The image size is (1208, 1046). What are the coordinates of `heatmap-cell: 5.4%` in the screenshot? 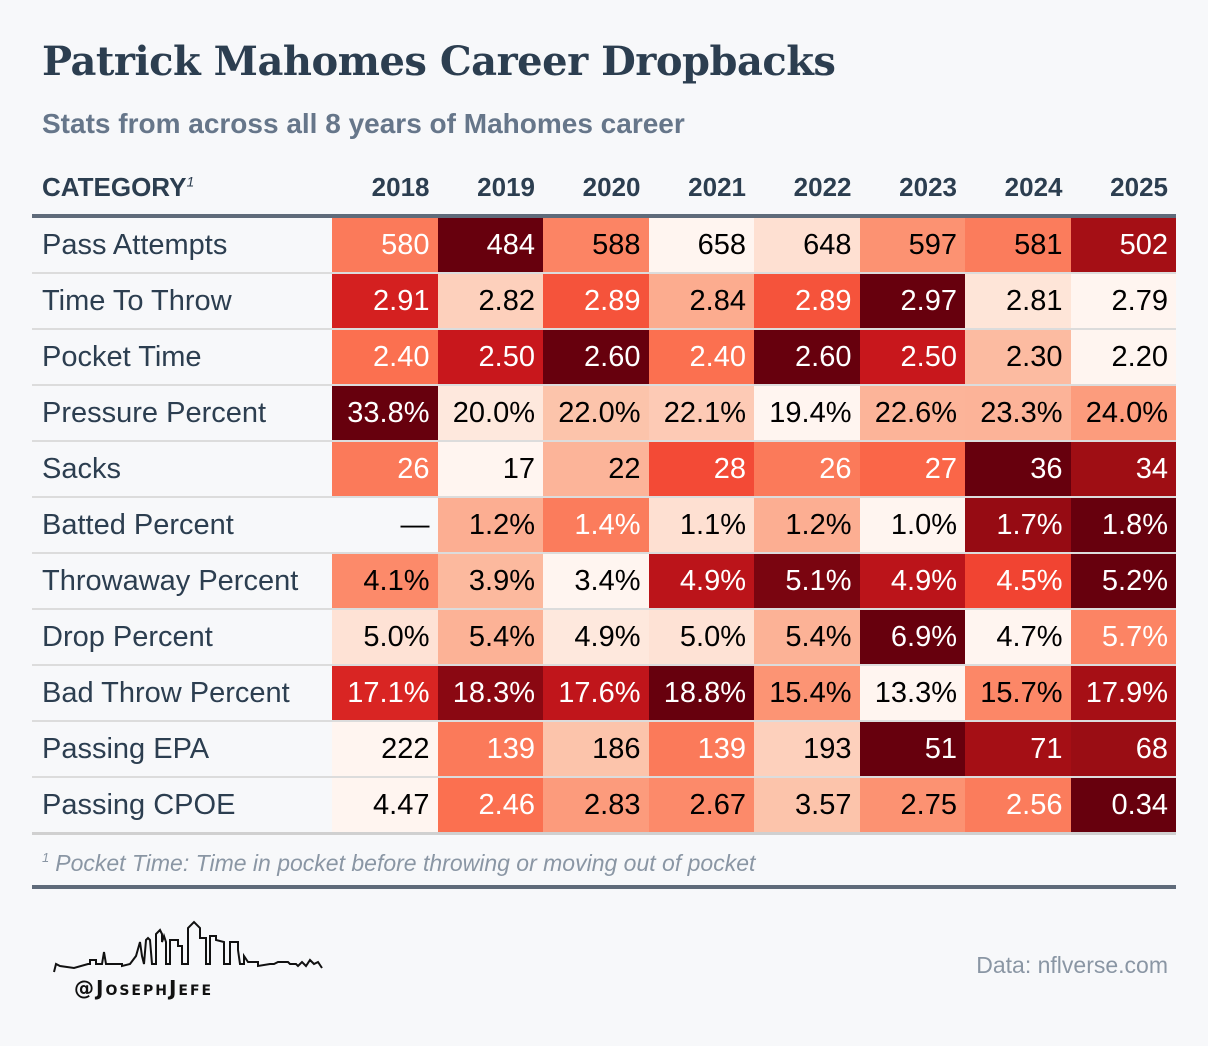 It's located at (490, 637).